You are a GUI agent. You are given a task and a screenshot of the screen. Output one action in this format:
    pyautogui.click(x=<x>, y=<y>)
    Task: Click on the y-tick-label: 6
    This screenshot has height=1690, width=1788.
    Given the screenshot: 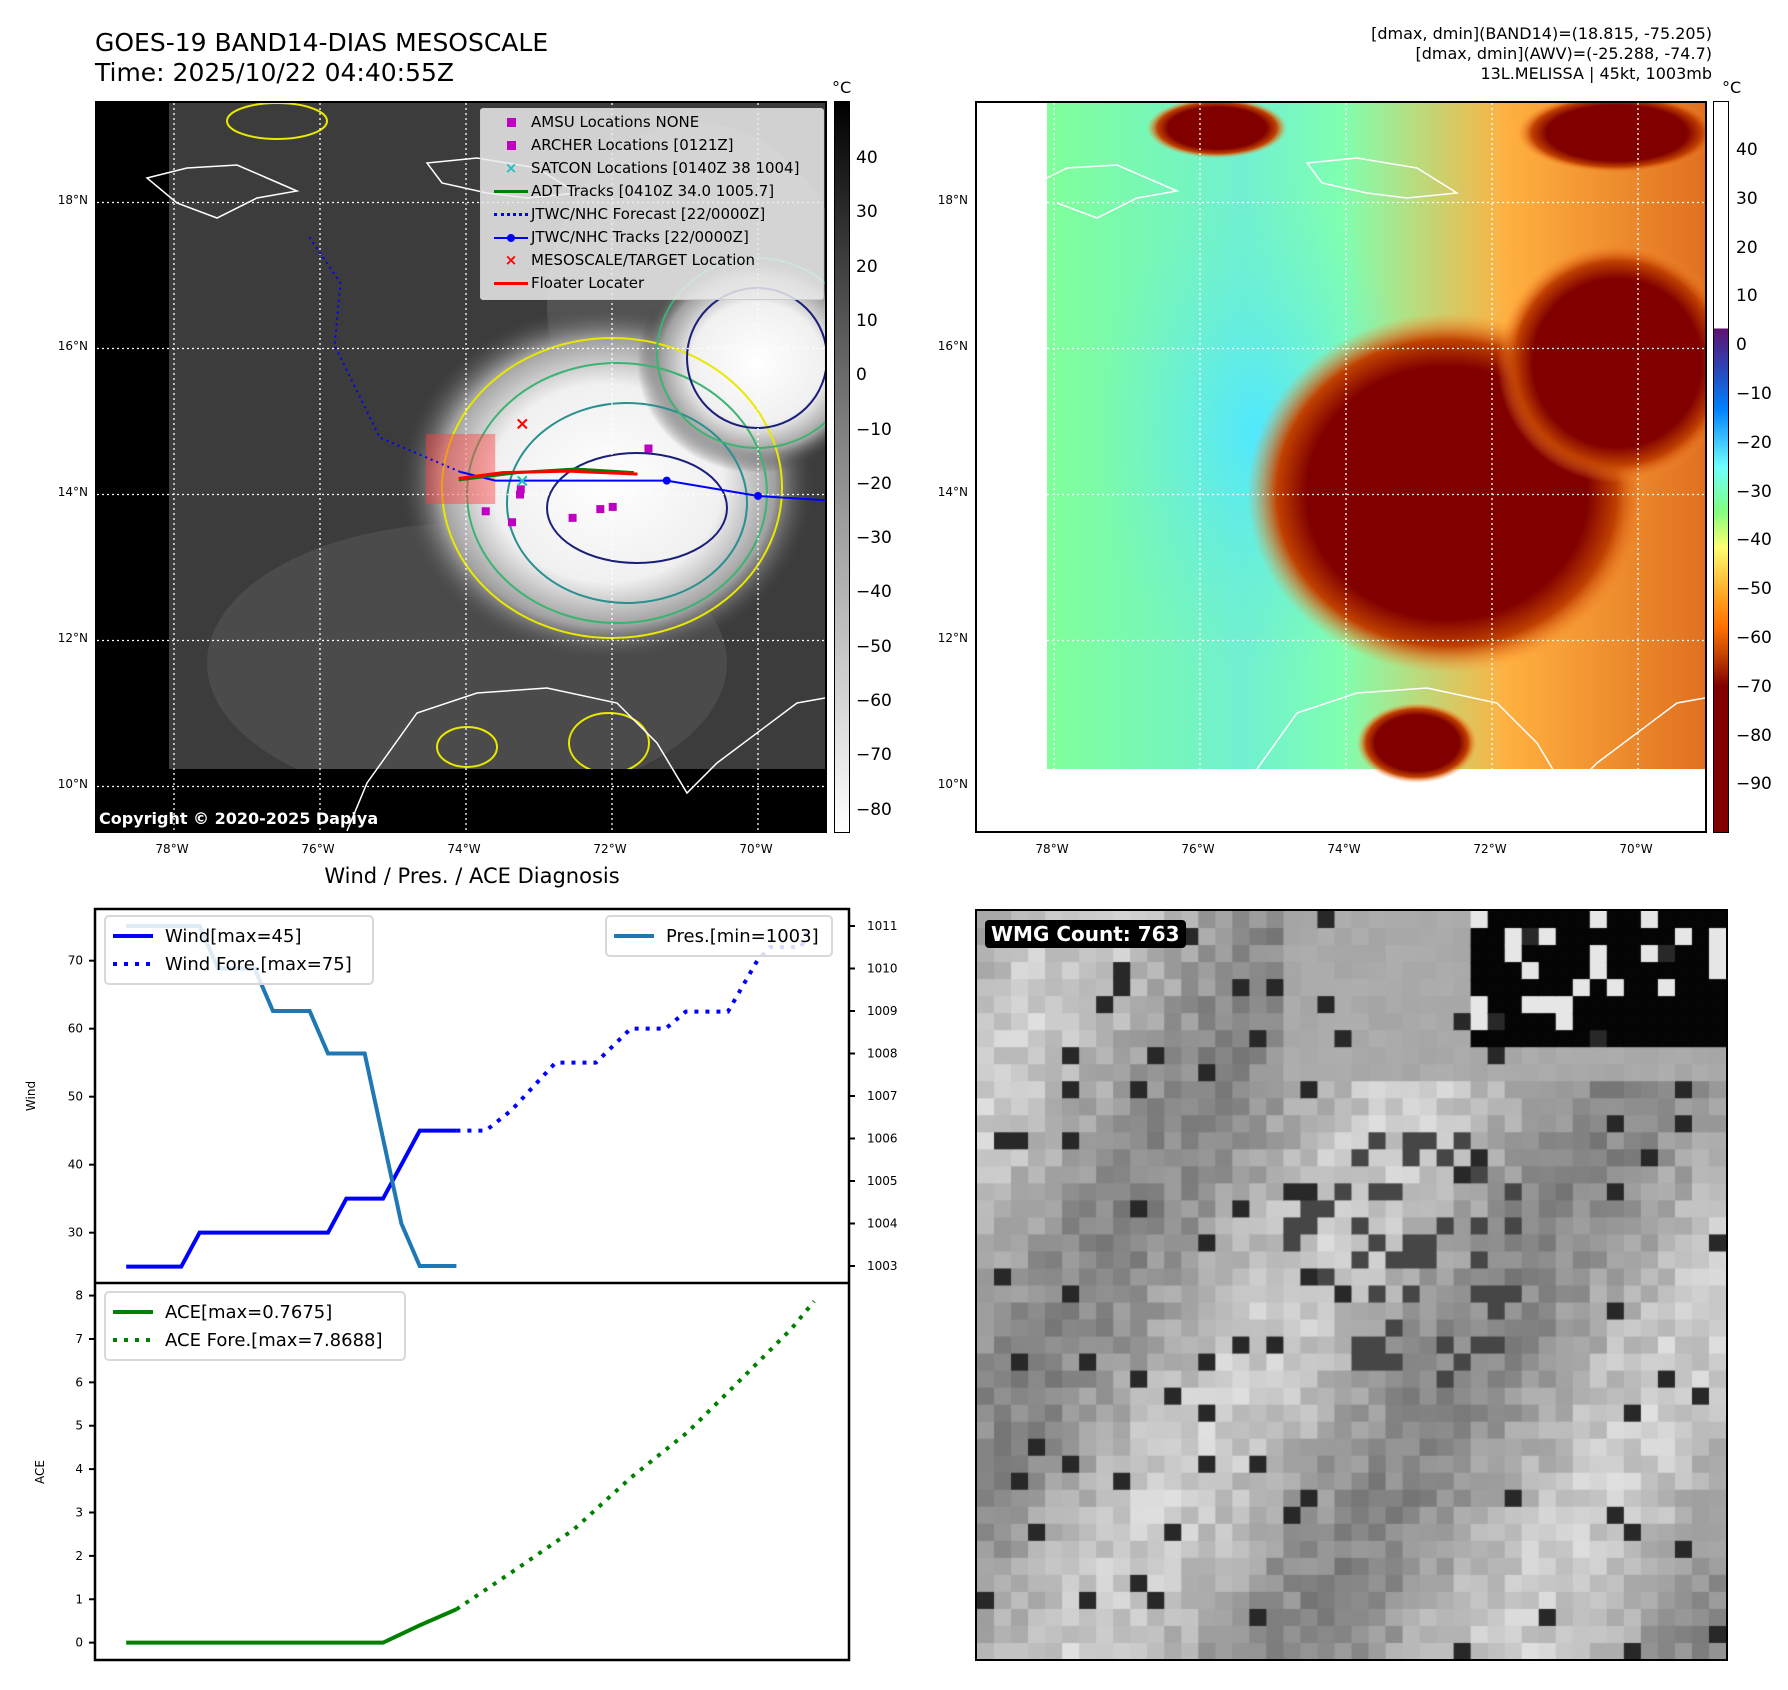 What is the action you would take?
    pyautogui.click(x=79, y=1382)
    